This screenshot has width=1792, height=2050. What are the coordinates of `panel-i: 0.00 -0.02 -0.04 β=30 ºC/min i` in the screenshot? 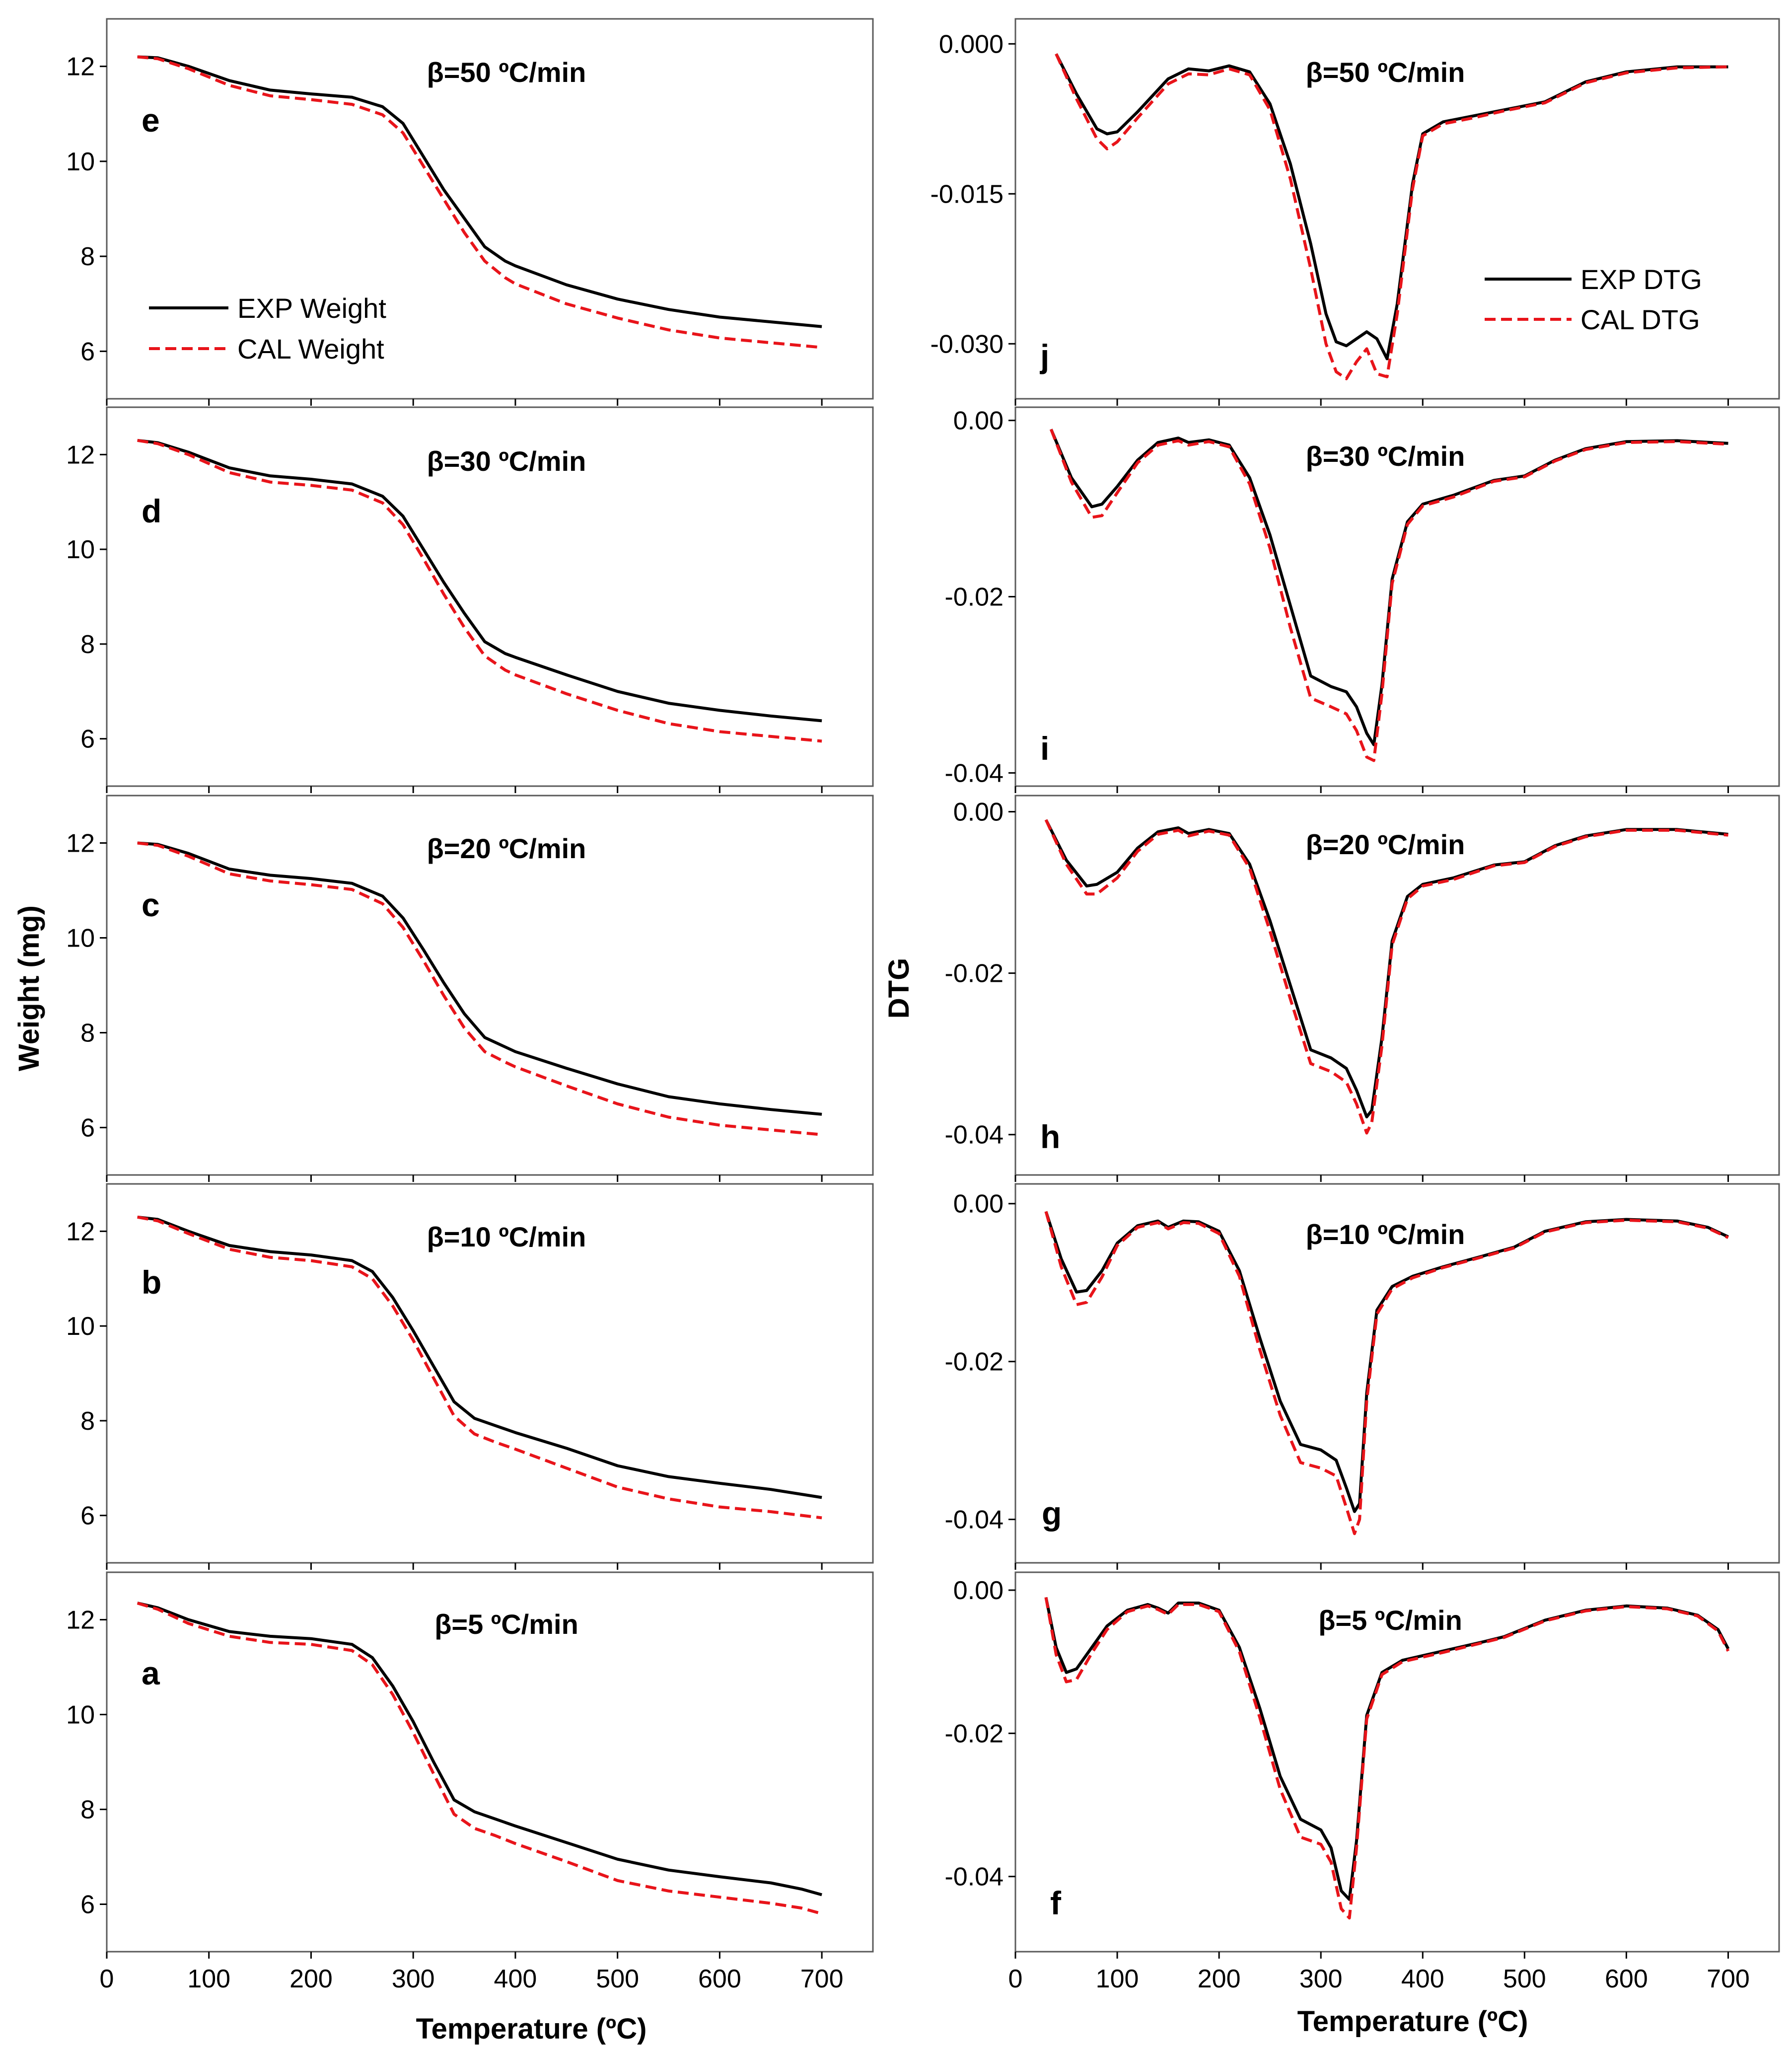 It's located at (1362, 599).